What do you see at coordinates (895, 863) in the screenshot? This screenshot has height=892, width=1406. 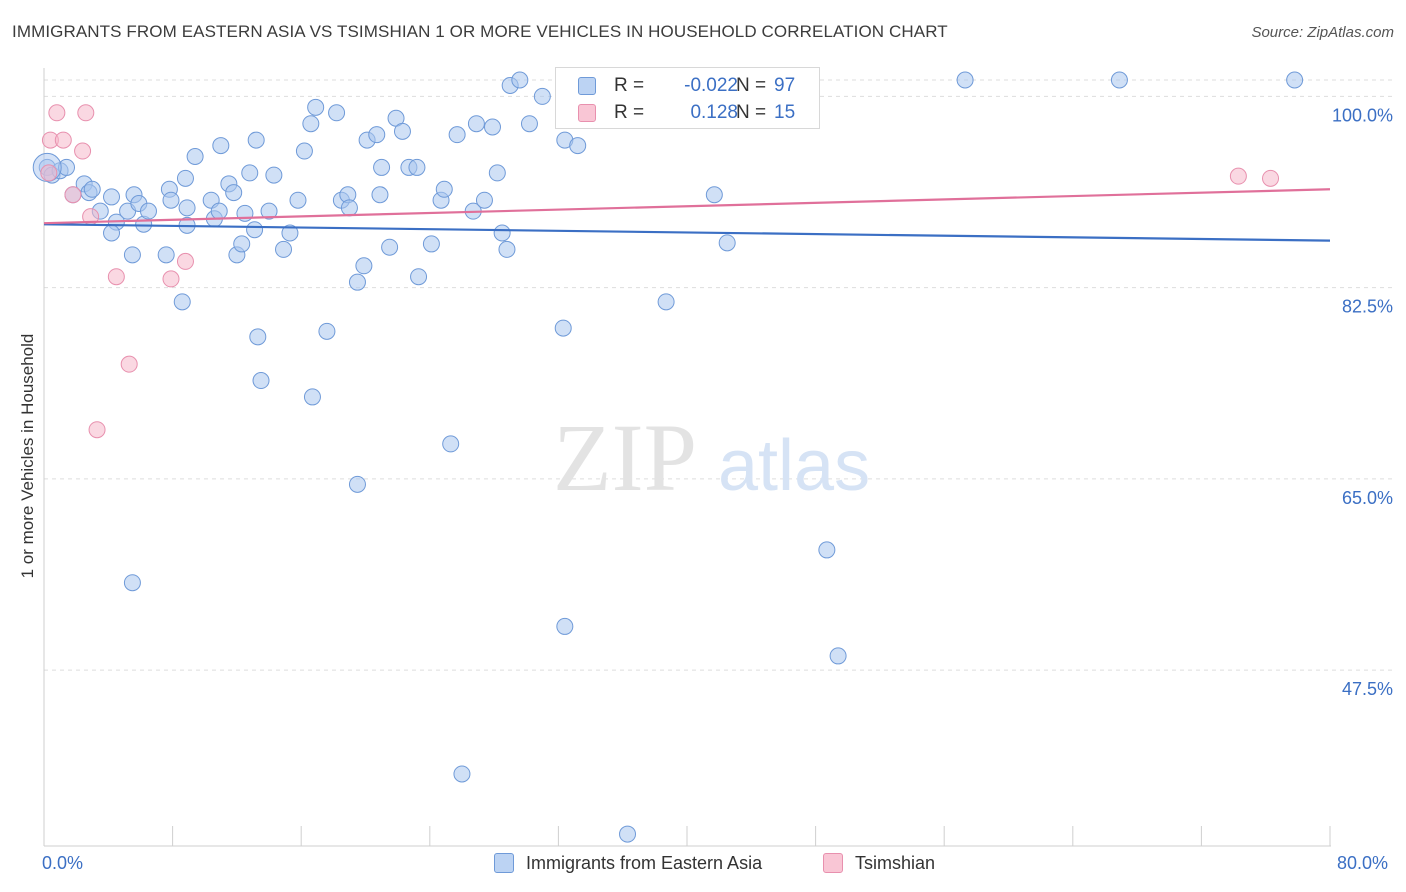 I see `bottom-legend-label: Tsimshian` at bounding box center [895, 863].